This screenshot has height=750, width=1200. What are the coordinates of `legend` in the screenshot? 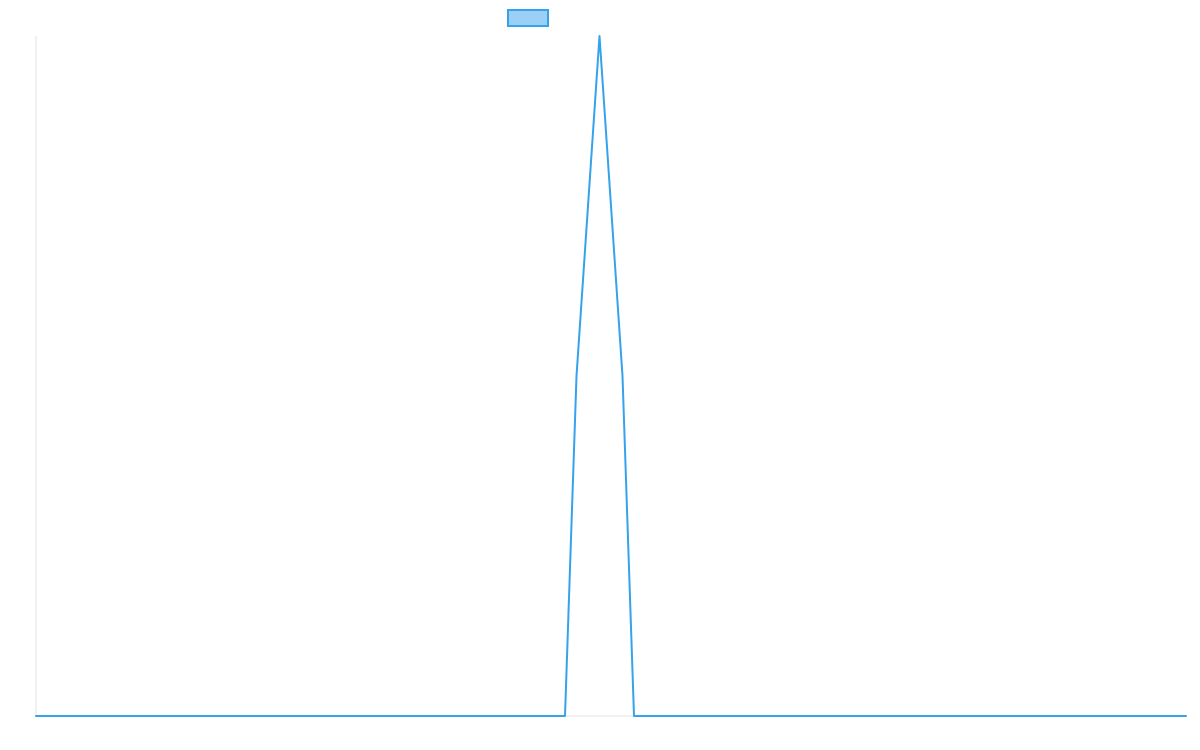 It's located at (528, 18).